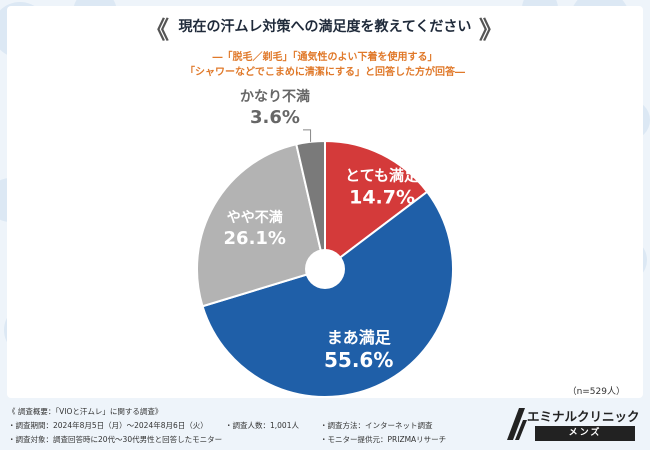  Describe the element at coordinates (583, 416) in the screenshot. I see `logo-name: エミナルクリニック` at that location.